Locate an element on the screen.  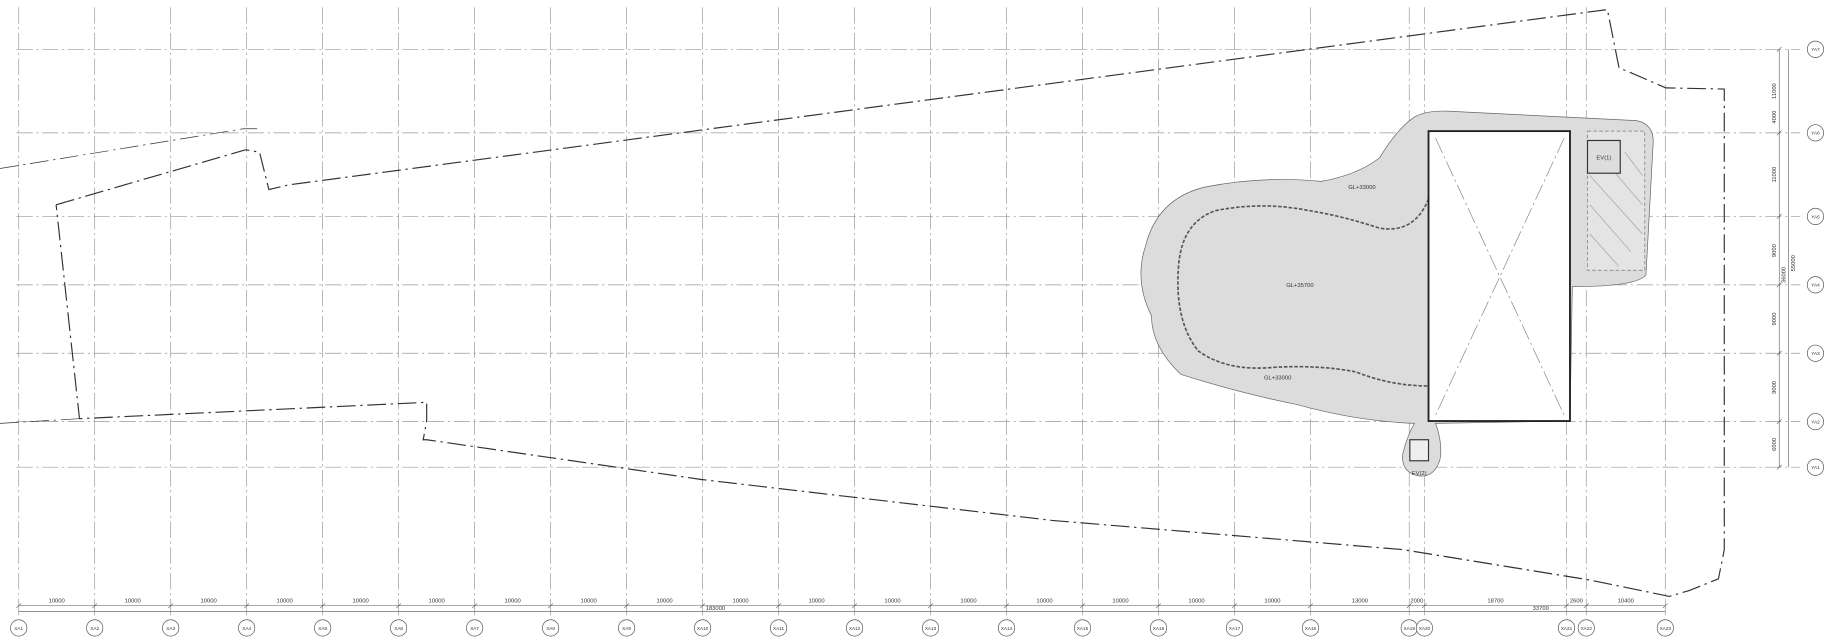
grid-label: YA7 is located at coordinates (1815, 49).